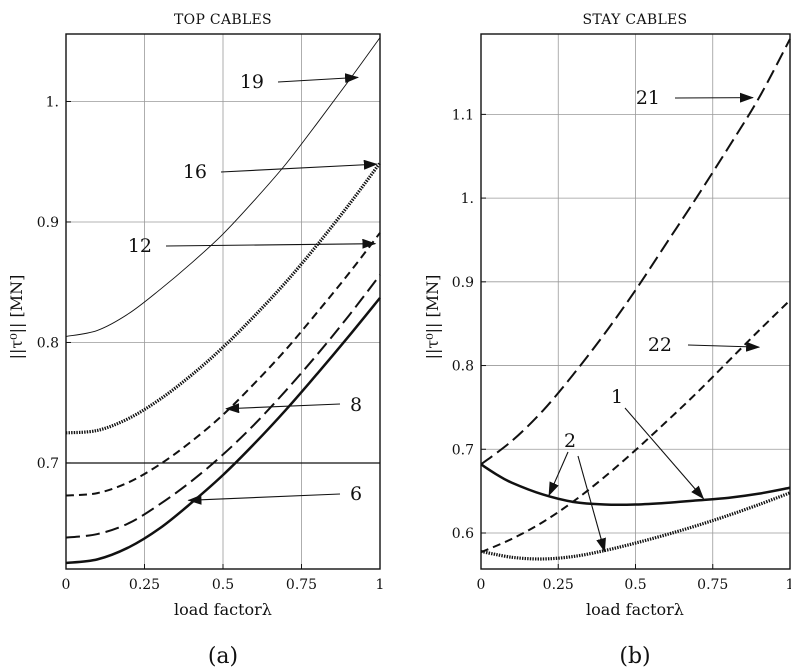  Describe the element at coordinates (223, 609) in the screenshot. I see `panel-a-x-axis-label: load factorλ` at that location.